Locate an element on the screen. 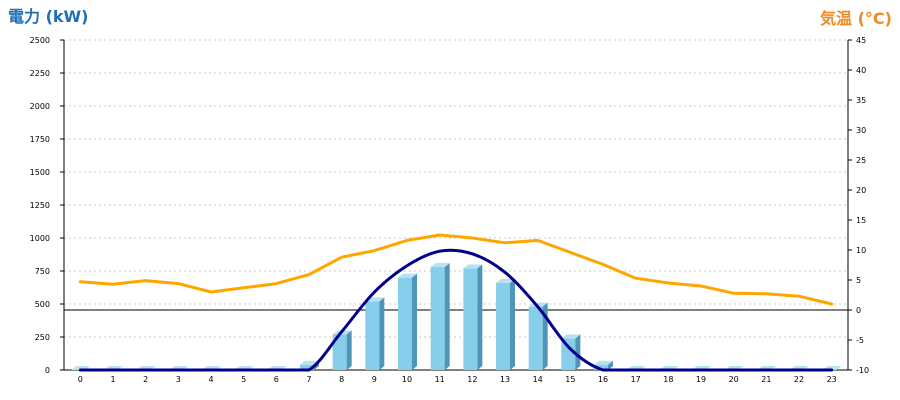  x-axis-tick-label: 16 is located at coordinates (603, 379).